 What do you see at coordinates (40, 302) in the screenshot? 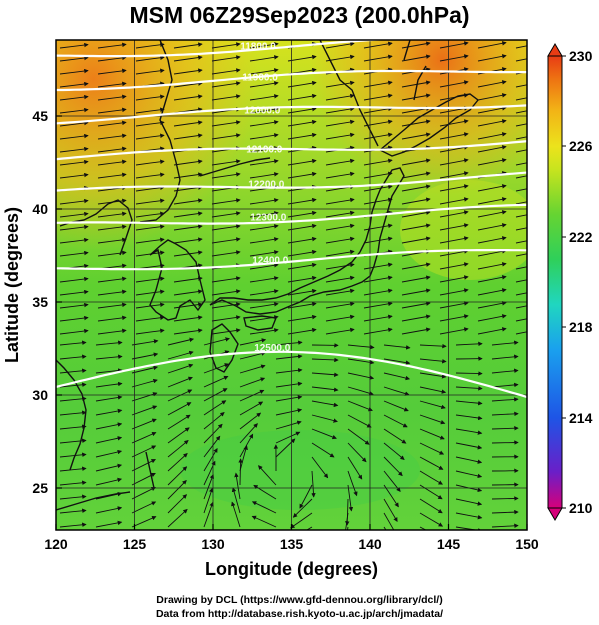
I see `y-tick-label: 35` at bounding box center [40, 302].